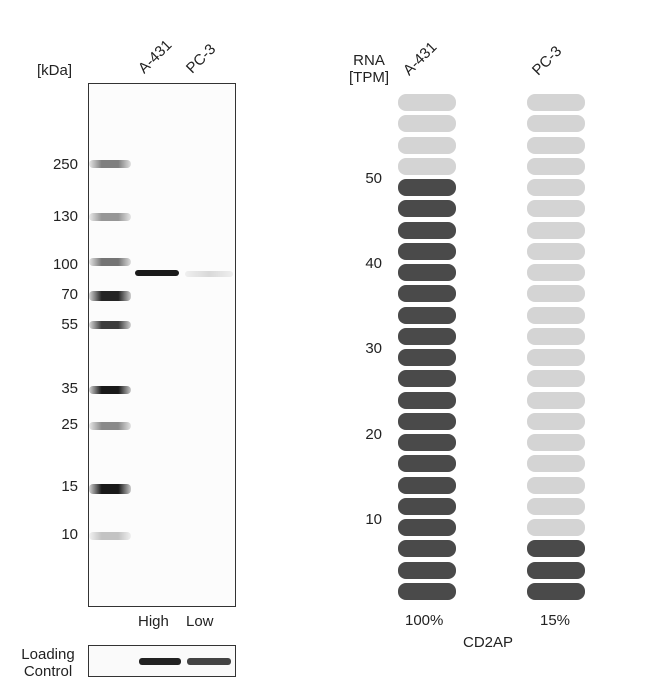 Image resolution: width=650 pixels, height=681 pixels. Describe the element at coordinates (69, 534) in the screenshot. I see `mw-marker-10: 10` at that location.